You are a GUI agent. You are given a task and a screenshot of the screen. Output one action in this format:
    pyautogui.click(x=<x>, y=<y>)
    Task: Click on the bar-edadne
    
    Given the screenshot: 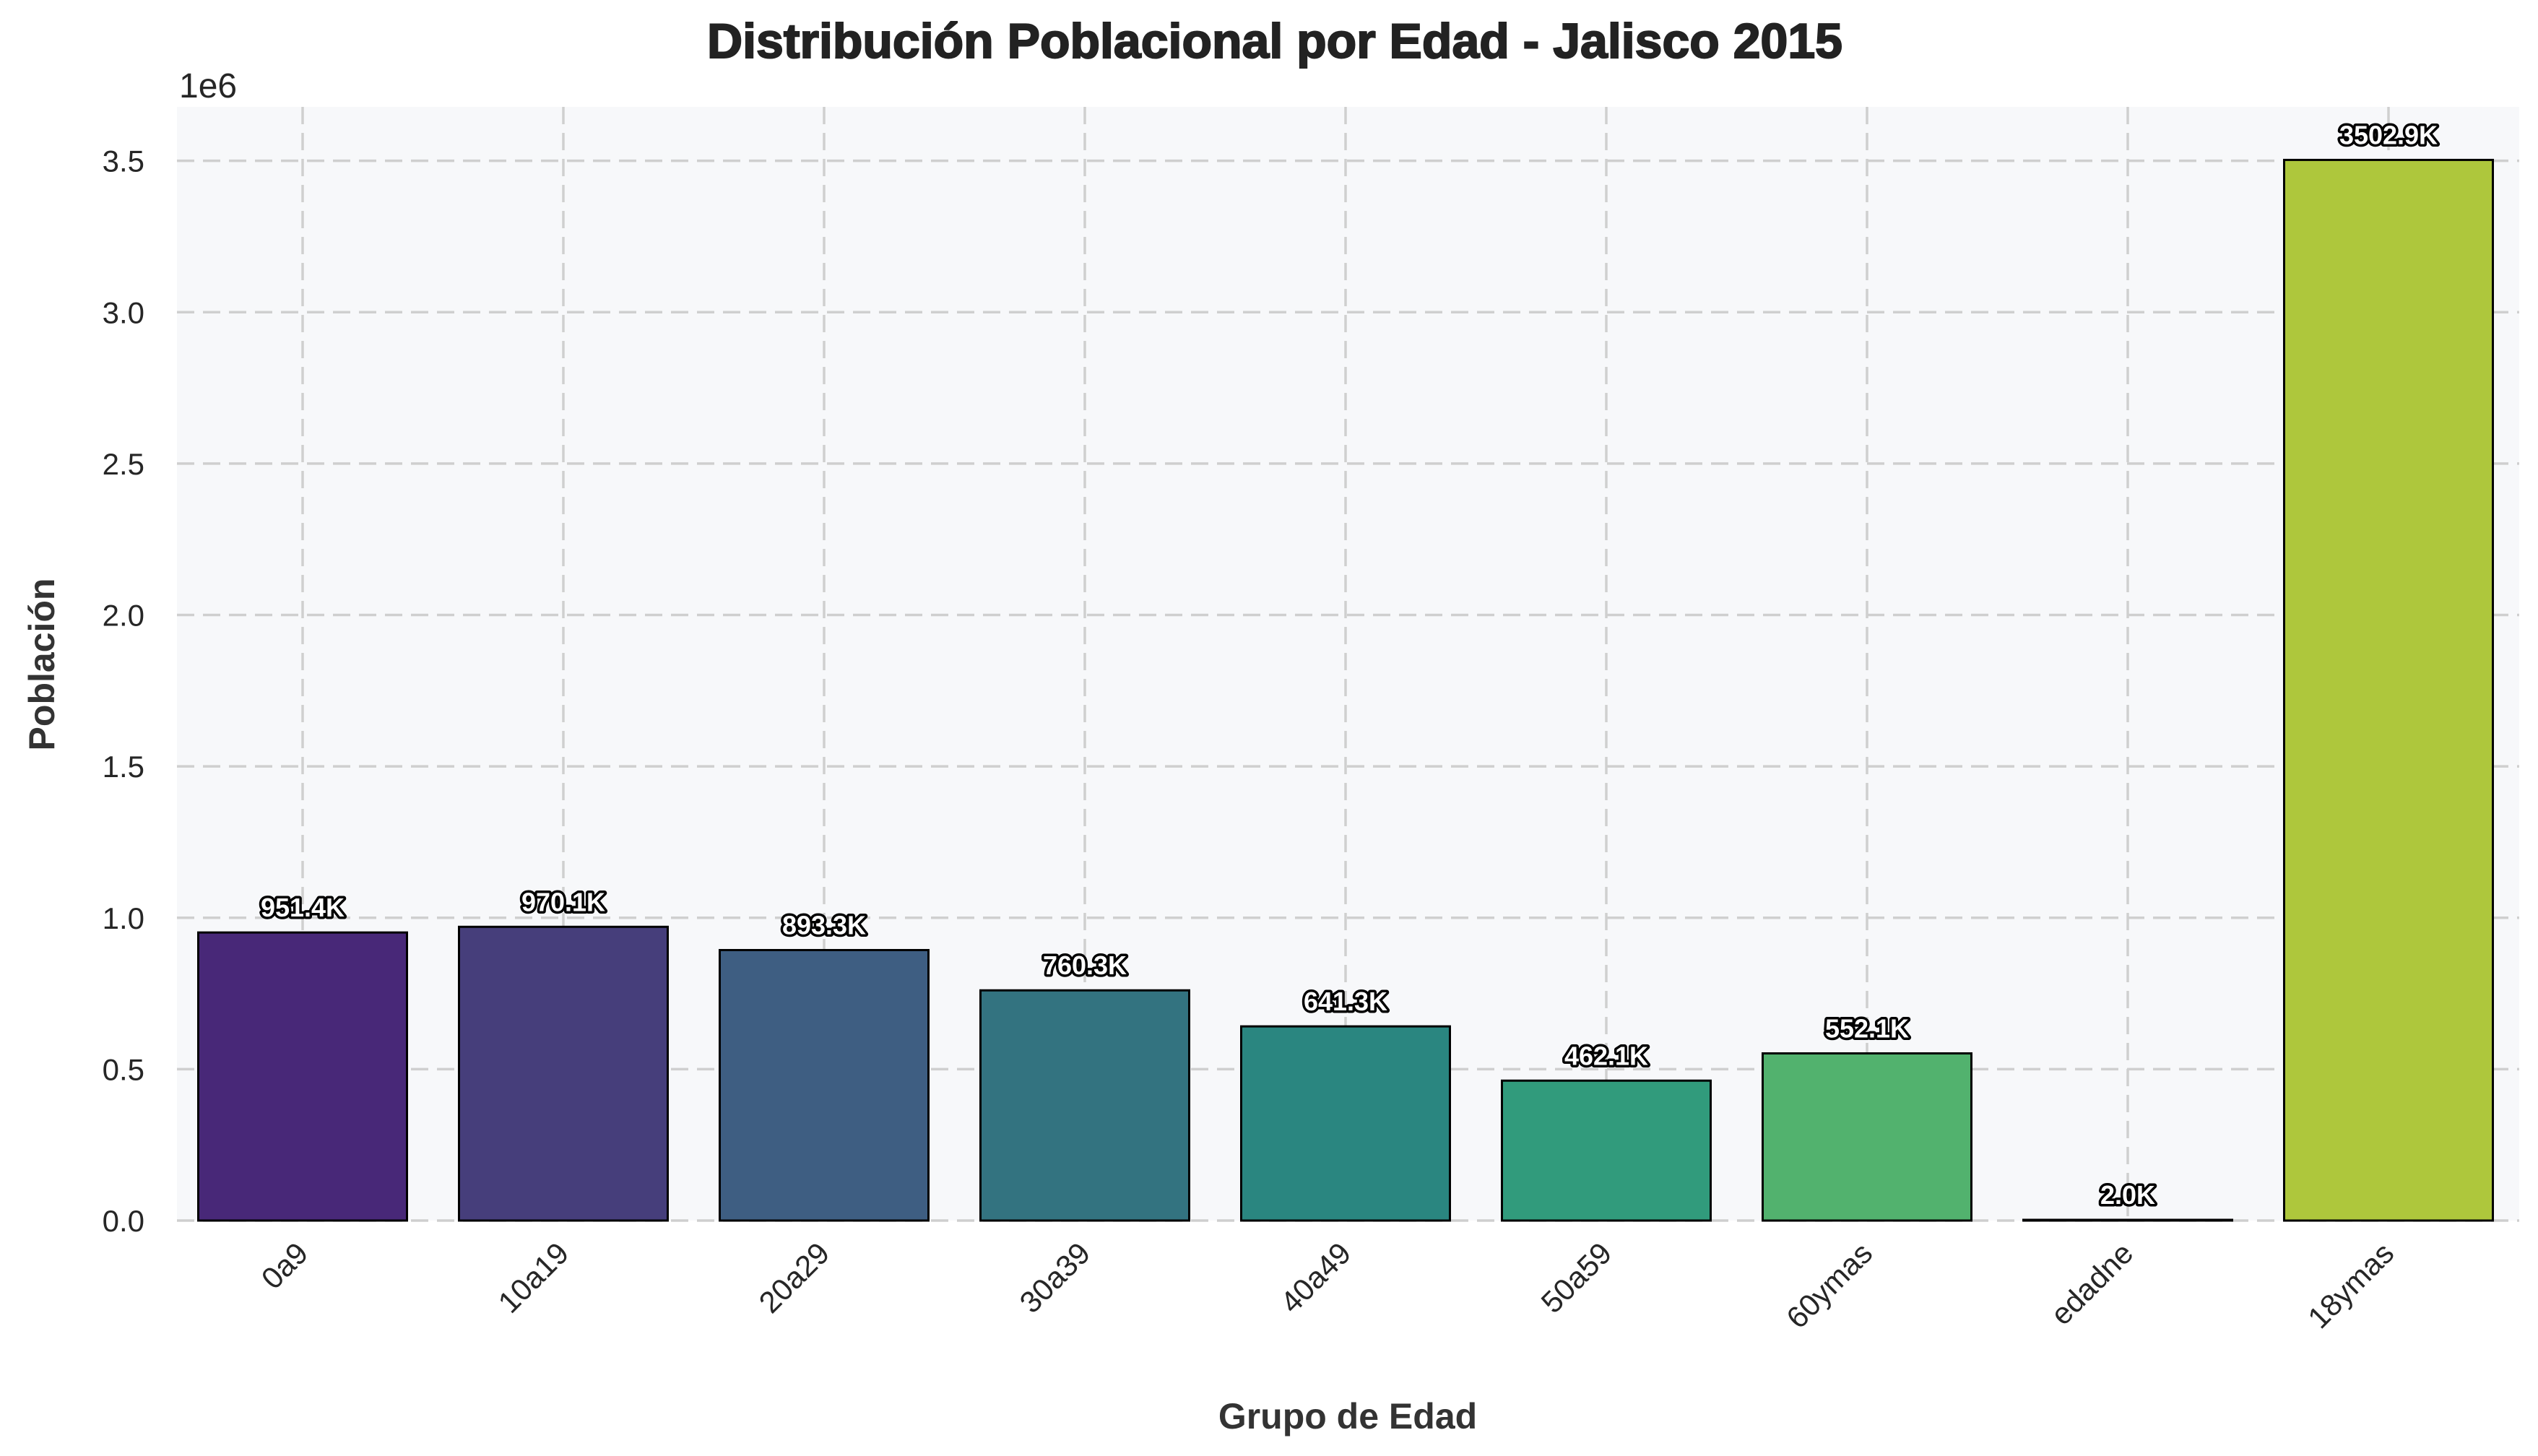 What is the action you would take?
    pyautogui.click(x=2127, y=1220)
    